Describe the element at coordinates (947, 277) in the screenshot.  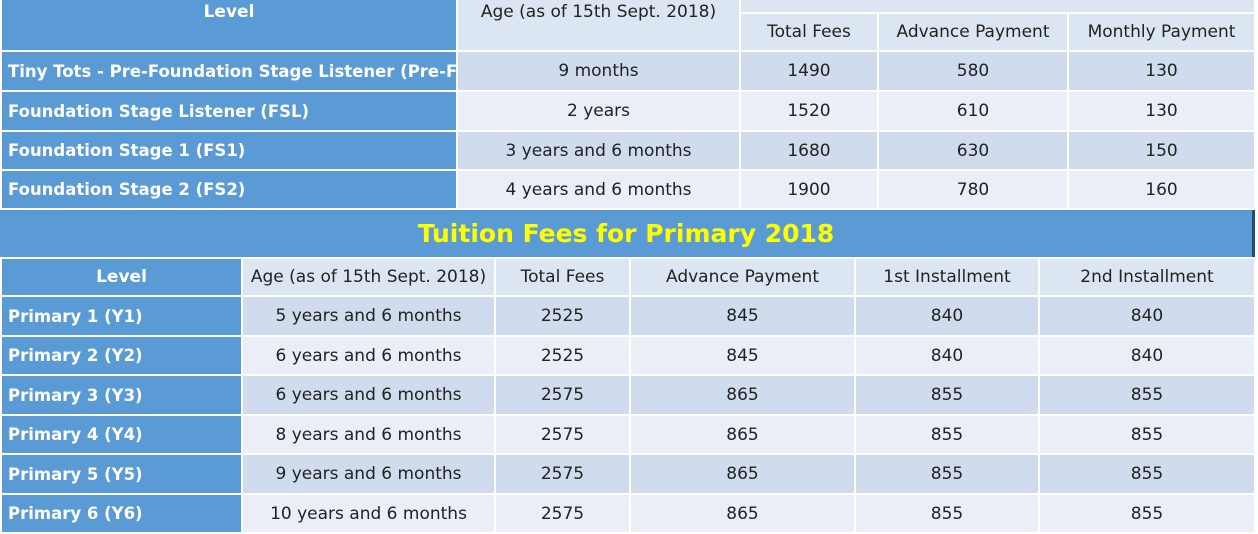
I see `primary-header-first-installment: 1st Installment` at that location.